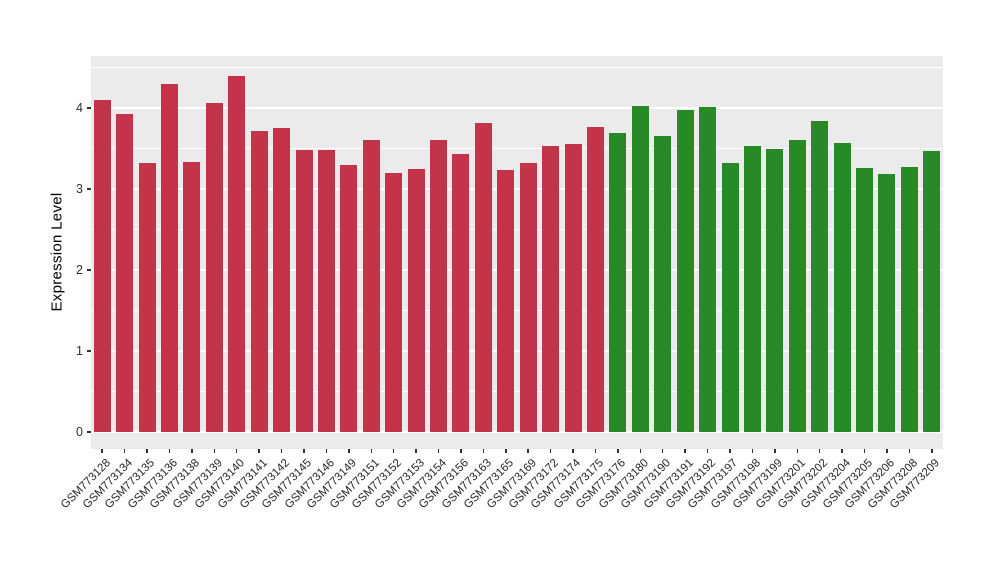 The width and height of the screenshot is (1000, 580). I want to click on y-tick-label: 4, so click(79, 108).